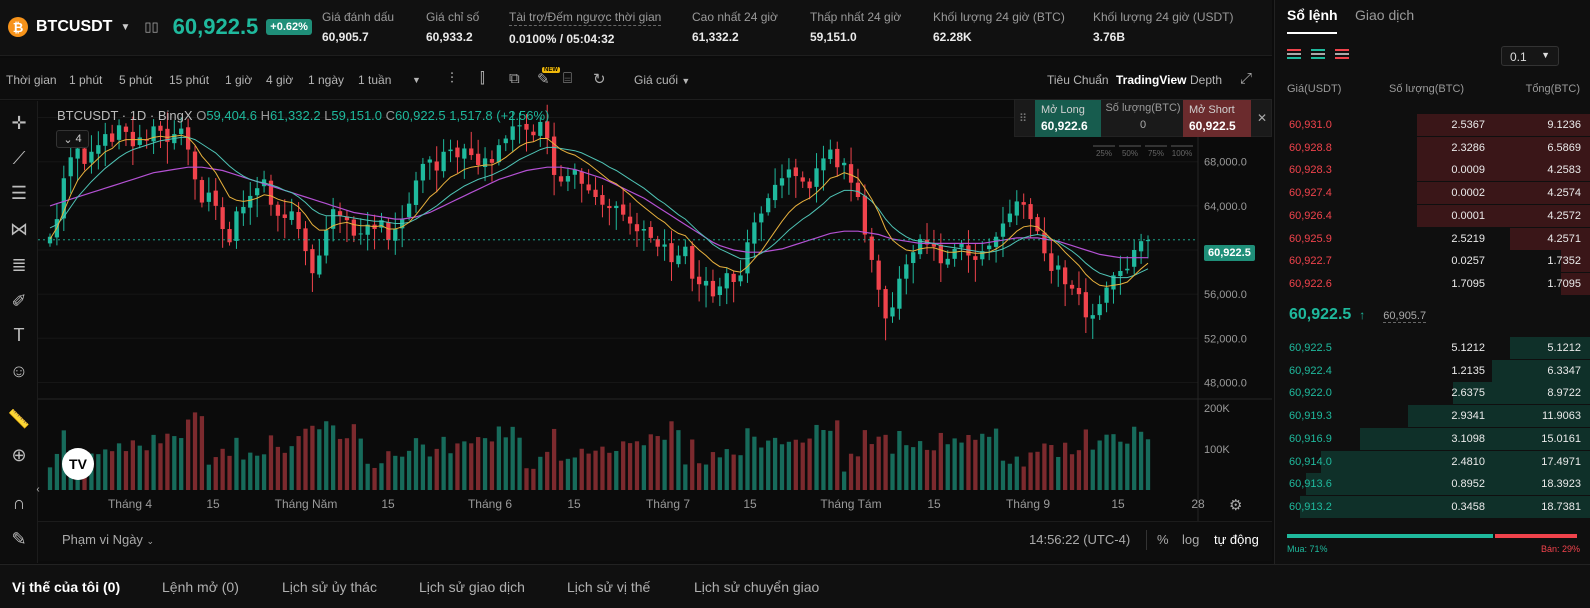 The height and width of the screenshot is (608, 1590). I want to click on tab-trade-history: Lịch sử giao dịch, so click(472, 587).